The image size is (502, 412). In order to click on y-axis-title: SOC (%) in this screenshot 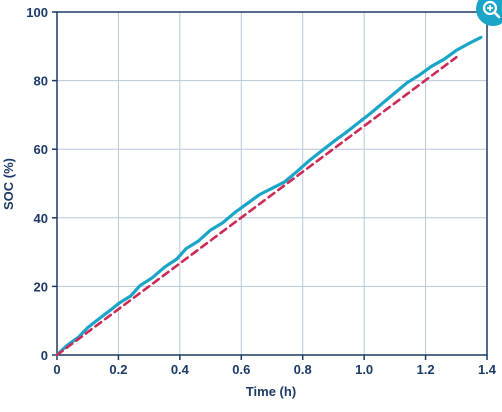, I will do `click(8, 184)`.